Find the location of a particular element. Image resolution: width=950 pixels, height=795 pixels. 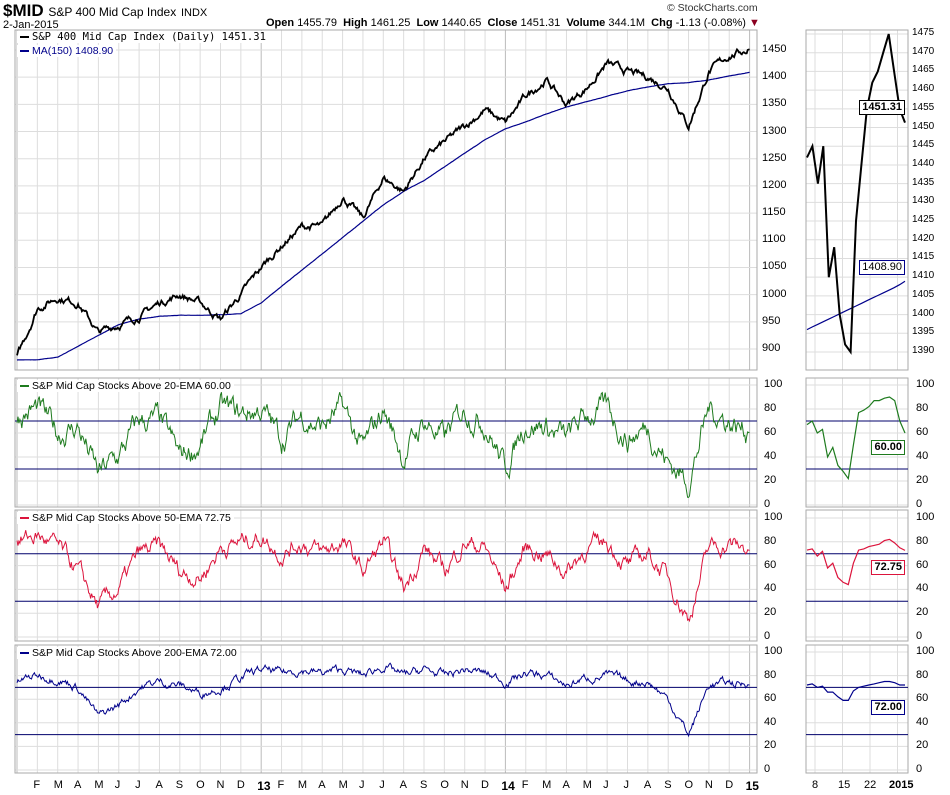

watermark: © StockCharts.com is located at coordinates (712, 8).